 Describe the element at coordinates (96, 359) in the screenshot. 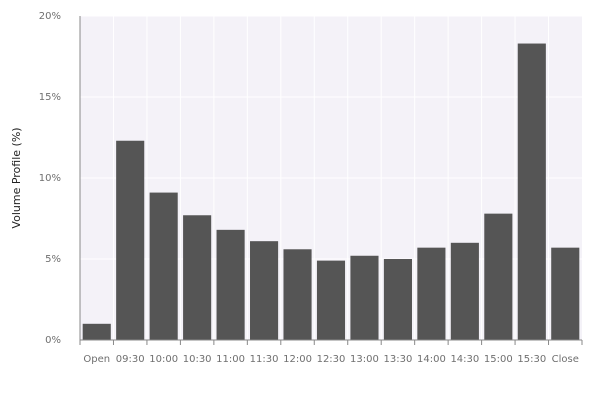

I see `x-tick-label: Open` at that location.